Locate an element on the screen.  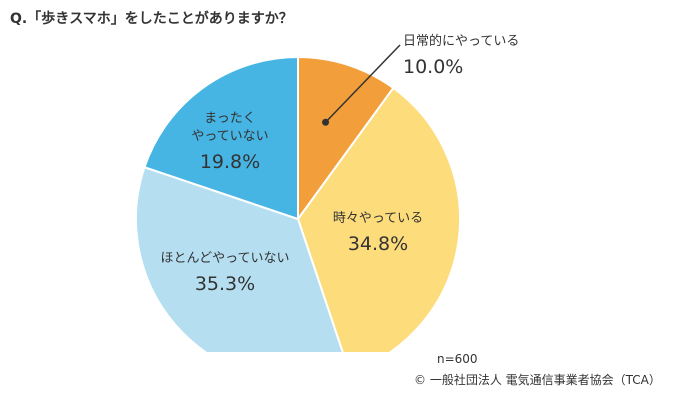
slice-percent-3: 35.3% is located at coordinates (225, 284).